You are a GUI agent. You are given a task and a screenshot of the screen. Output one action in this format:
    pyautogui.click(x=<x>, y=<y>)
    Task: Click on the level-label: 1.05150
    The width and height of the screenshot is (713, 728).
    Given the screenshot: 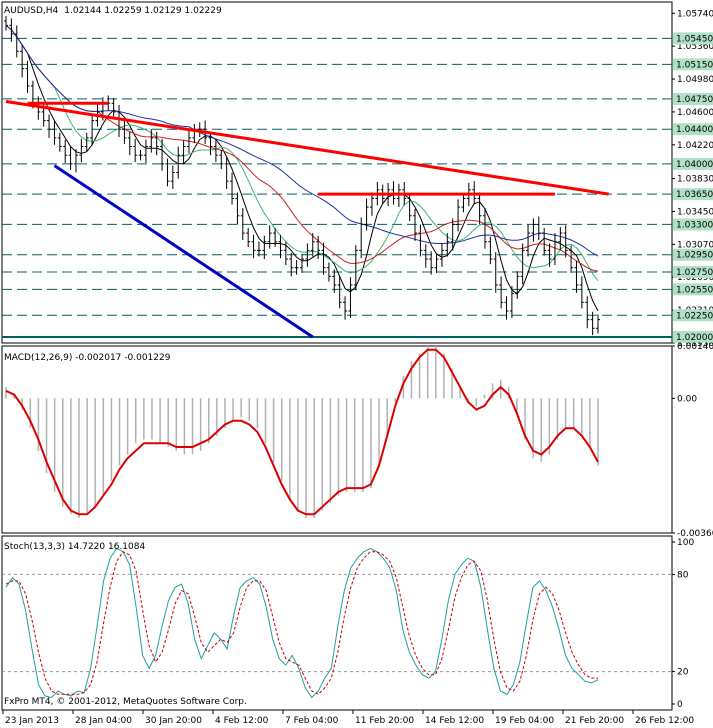 What is the action you would take?
    pyautogui.click(x=694, y=65)
    